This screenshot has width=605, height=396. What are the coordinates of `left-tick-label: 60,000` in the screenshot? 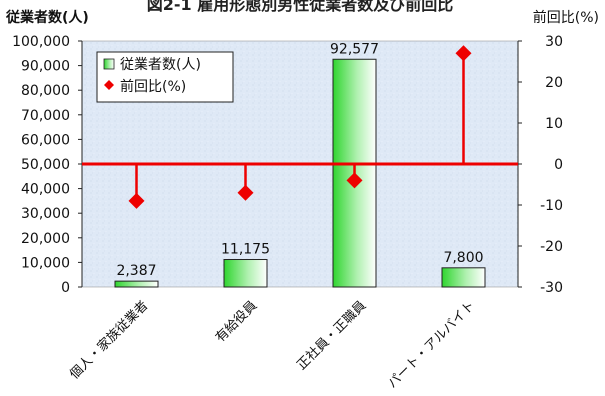 It's located at (45, 140).